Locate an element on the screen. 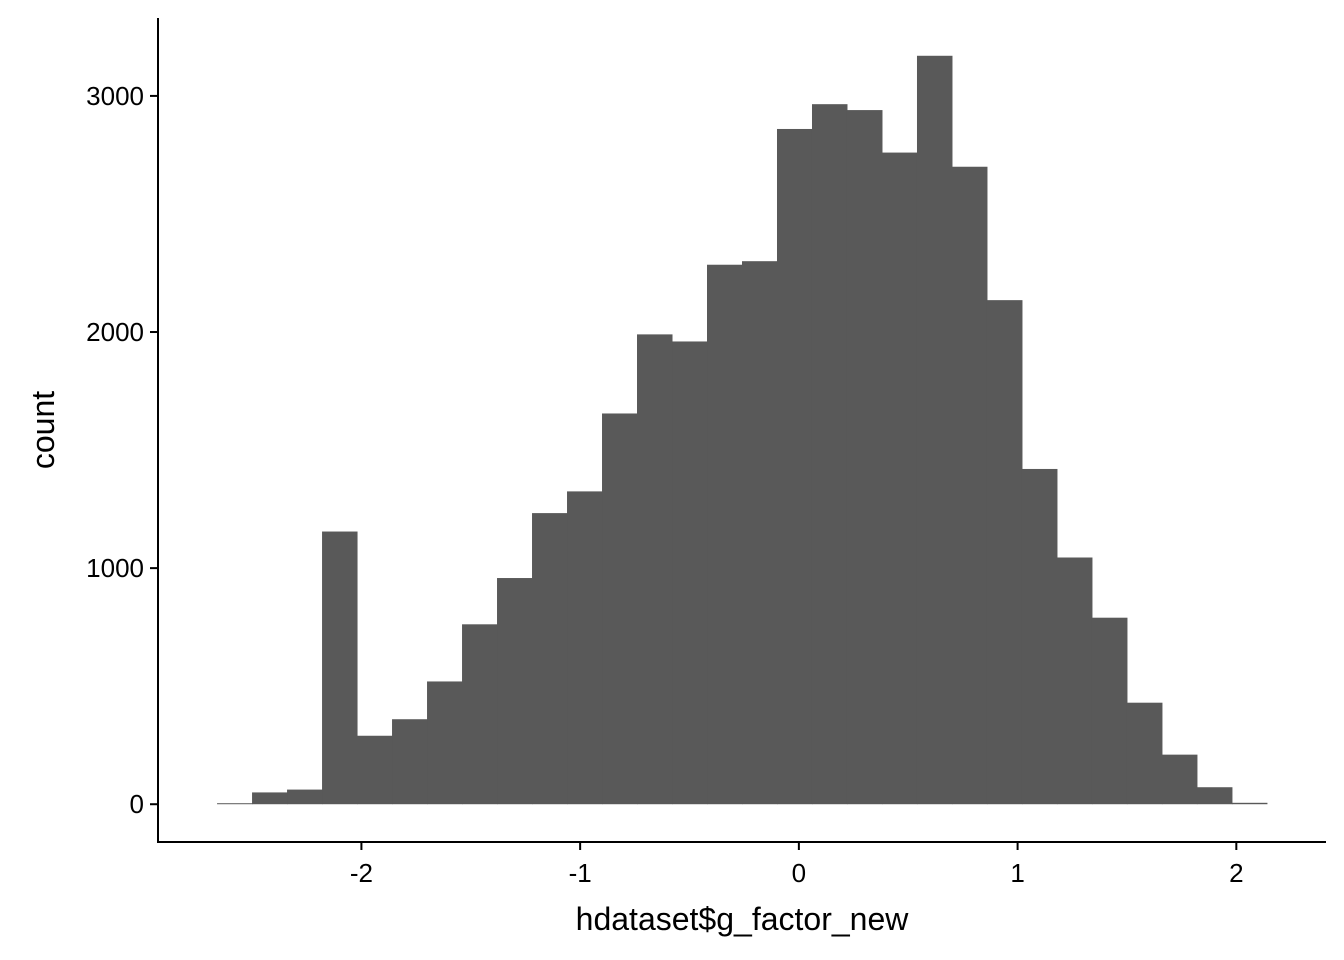 The image size is (1344, 960). y-axis-ticks: 0 1000 2000 3000 is located at coordinates (122, 450).